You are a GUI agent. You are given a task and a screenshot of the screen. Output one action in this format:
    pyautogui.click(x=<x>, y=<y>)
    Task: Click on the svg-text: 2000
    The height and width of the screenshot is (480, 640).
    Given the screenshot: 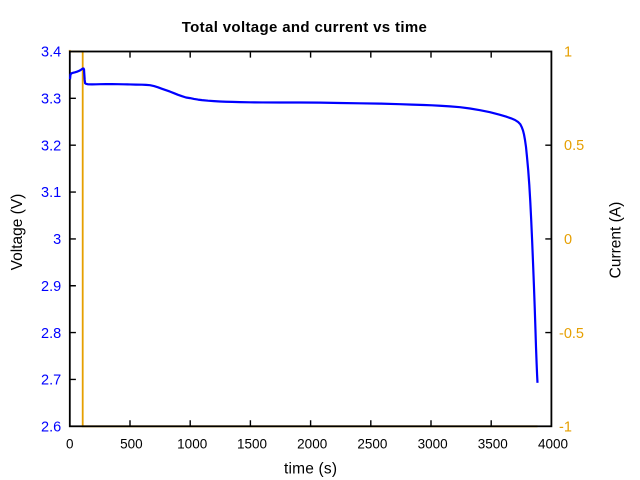 What is the action you would take?
    pyautogui.click(x=312, y=443)
    